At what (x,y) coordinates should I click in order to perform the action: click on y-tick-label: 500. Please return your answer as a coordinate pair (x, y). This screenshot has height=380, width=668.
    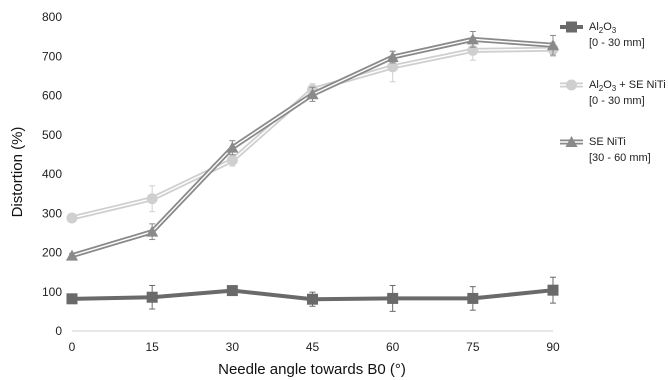
    Looking at the image, I should click on (52, 135).